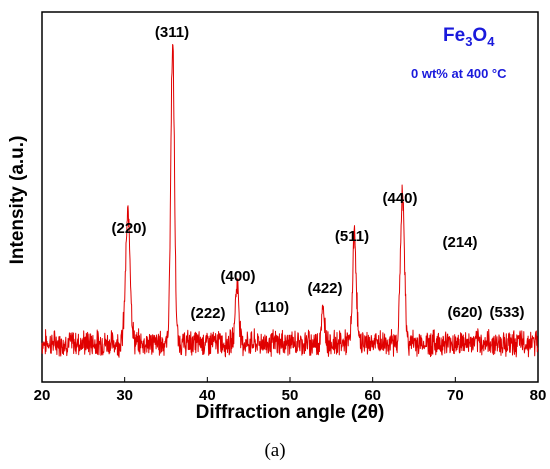 The height and width of the screenshot is (469, 550). Describe the element at coordinates (324, 288) in the screenshot. I see `peak-label: (422)` at that location.